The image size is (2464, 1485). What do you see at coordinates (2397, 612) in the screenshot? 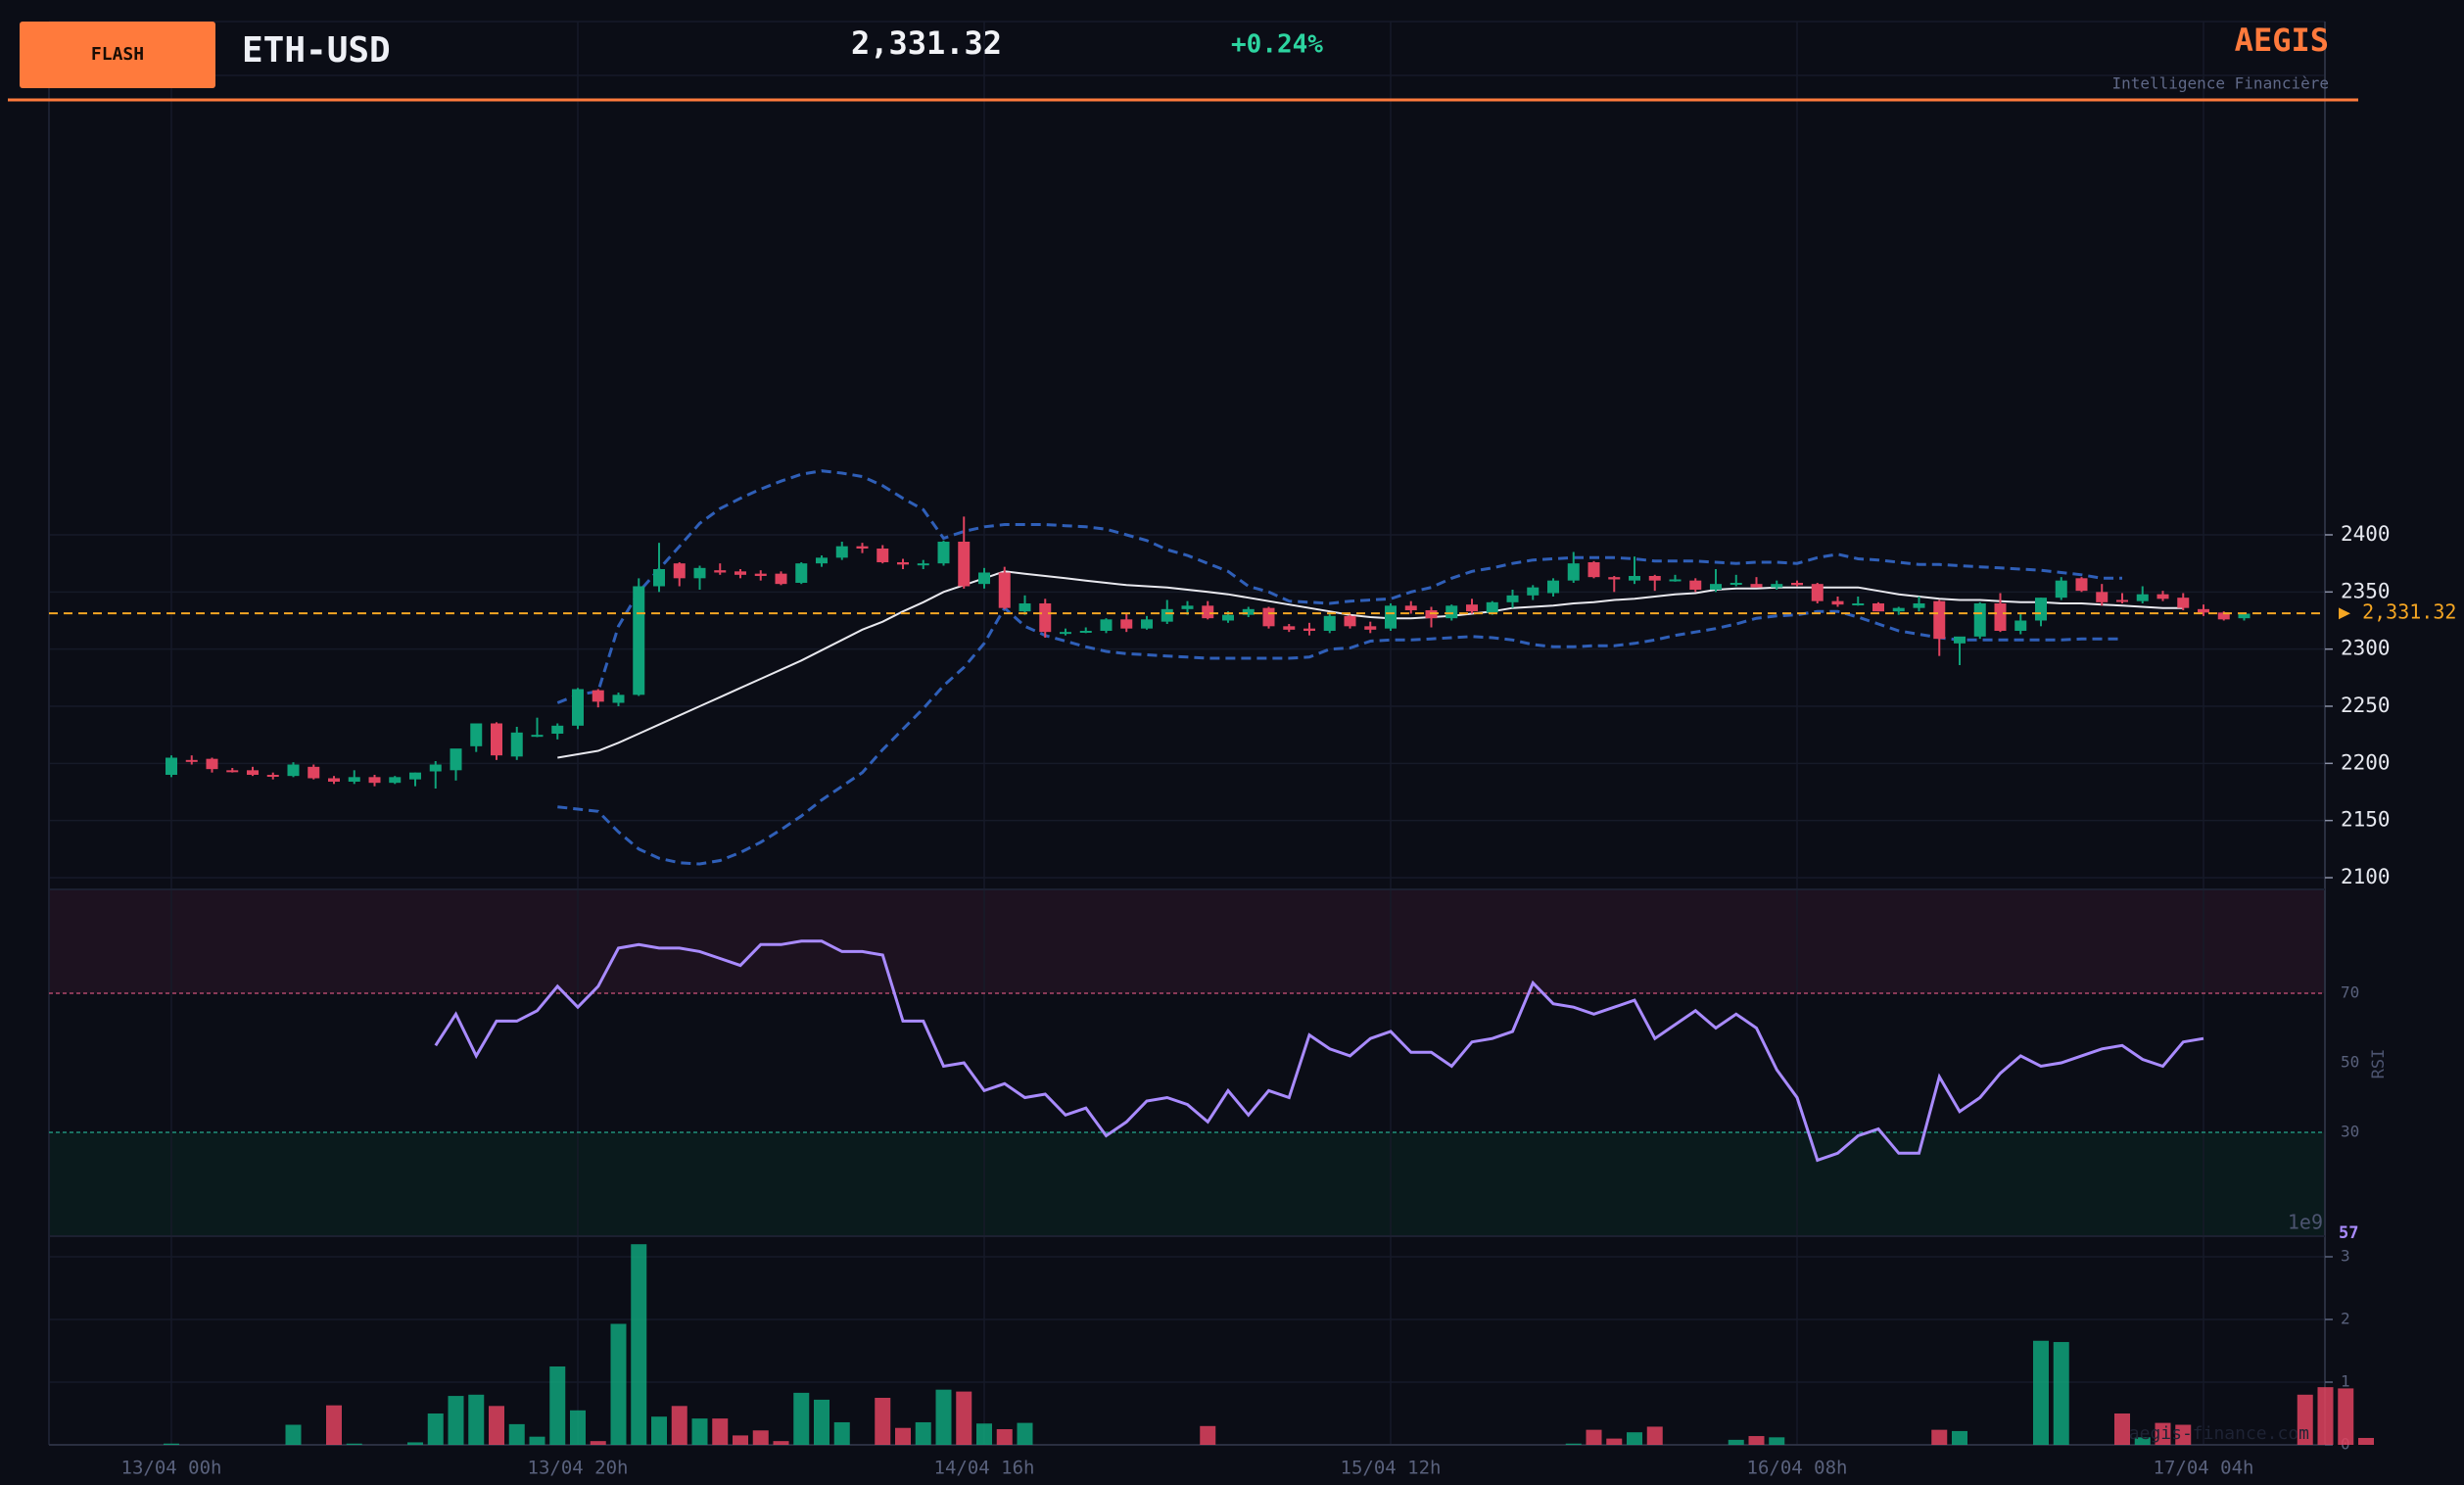
I see `current-price-tag: ▶ 2,331.32` at bounding box center [2397, 612].